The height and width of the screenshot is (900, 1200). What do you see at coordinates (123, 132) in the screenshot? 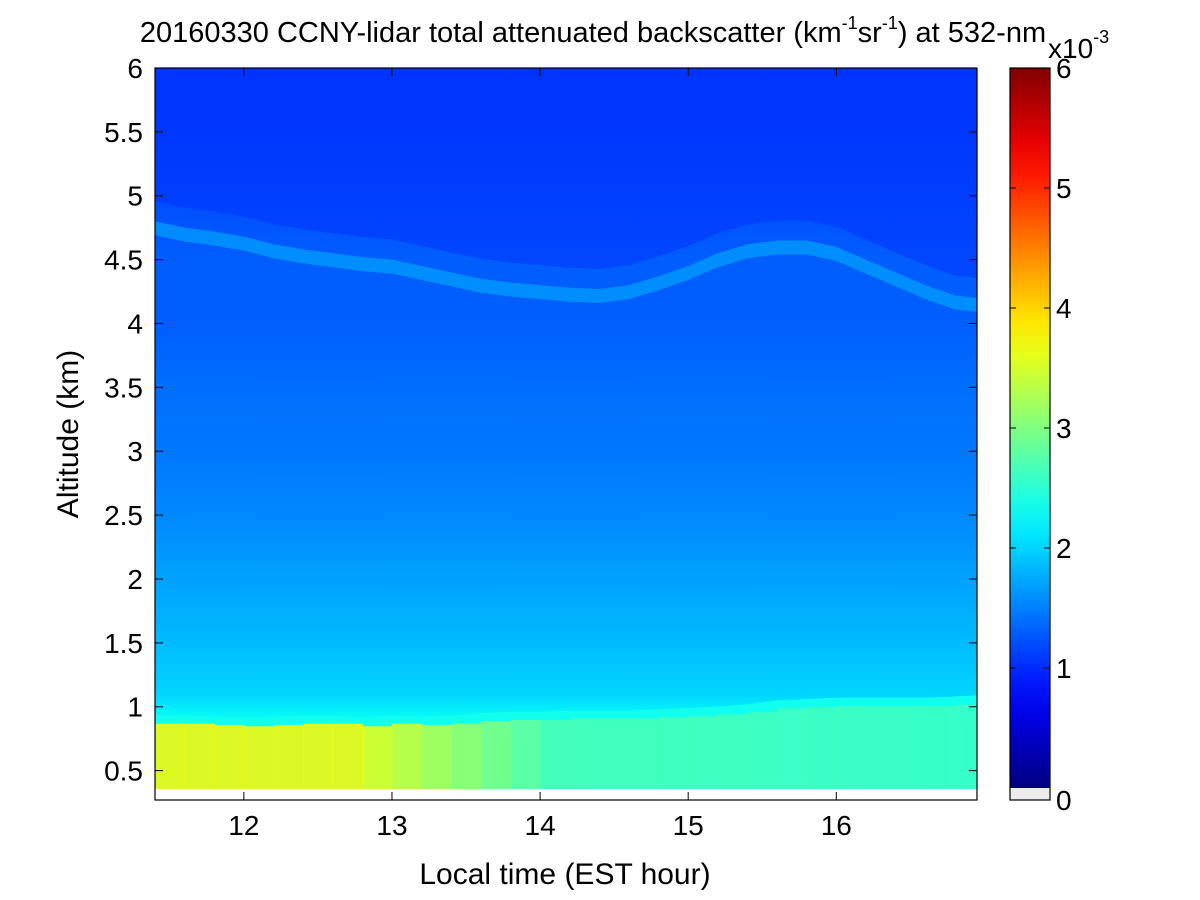
I see `y-tick-label: 5.5` at bounding box center [123, 132].